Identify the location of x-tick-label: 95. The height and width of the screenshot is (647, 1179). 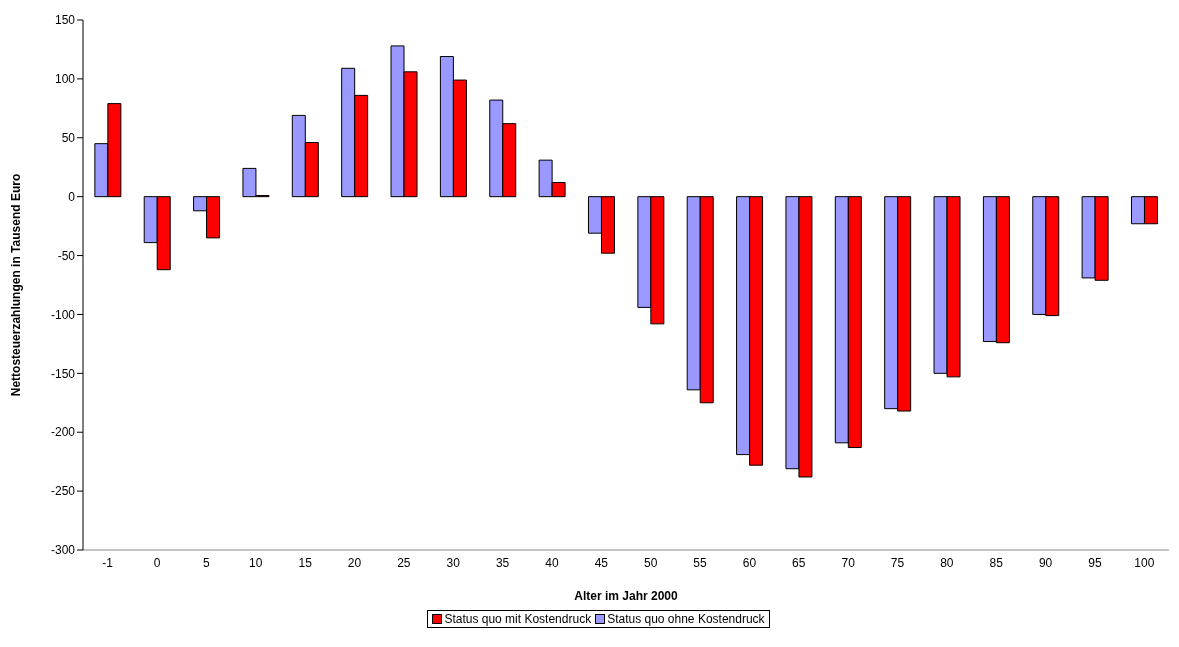
(1095, 562).